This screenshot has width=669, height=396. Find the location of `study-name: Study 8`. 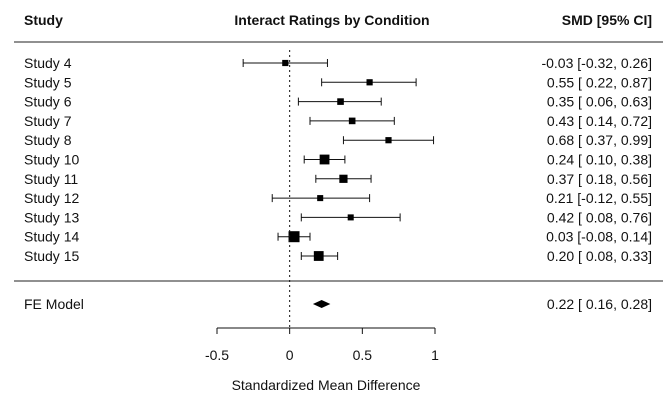

study-name: Study 8 is located at coordinates (48, 140).